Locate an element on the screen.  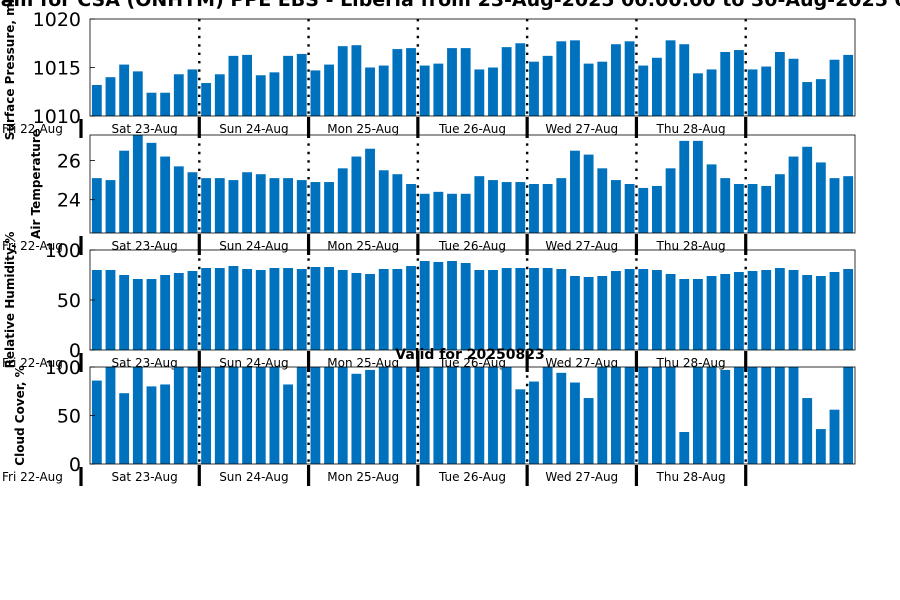
x-tick-label: Tue 26-Aug is located at coordinates (472, 246).